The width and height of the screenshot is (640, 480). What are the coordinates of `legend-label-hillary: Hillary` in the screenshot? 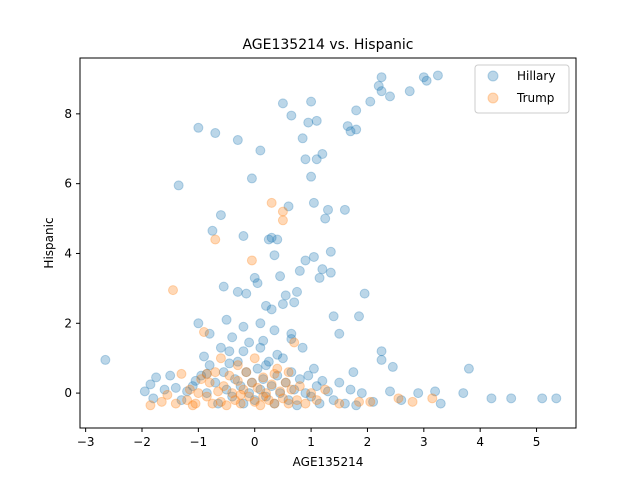 It's located at (536, 76).